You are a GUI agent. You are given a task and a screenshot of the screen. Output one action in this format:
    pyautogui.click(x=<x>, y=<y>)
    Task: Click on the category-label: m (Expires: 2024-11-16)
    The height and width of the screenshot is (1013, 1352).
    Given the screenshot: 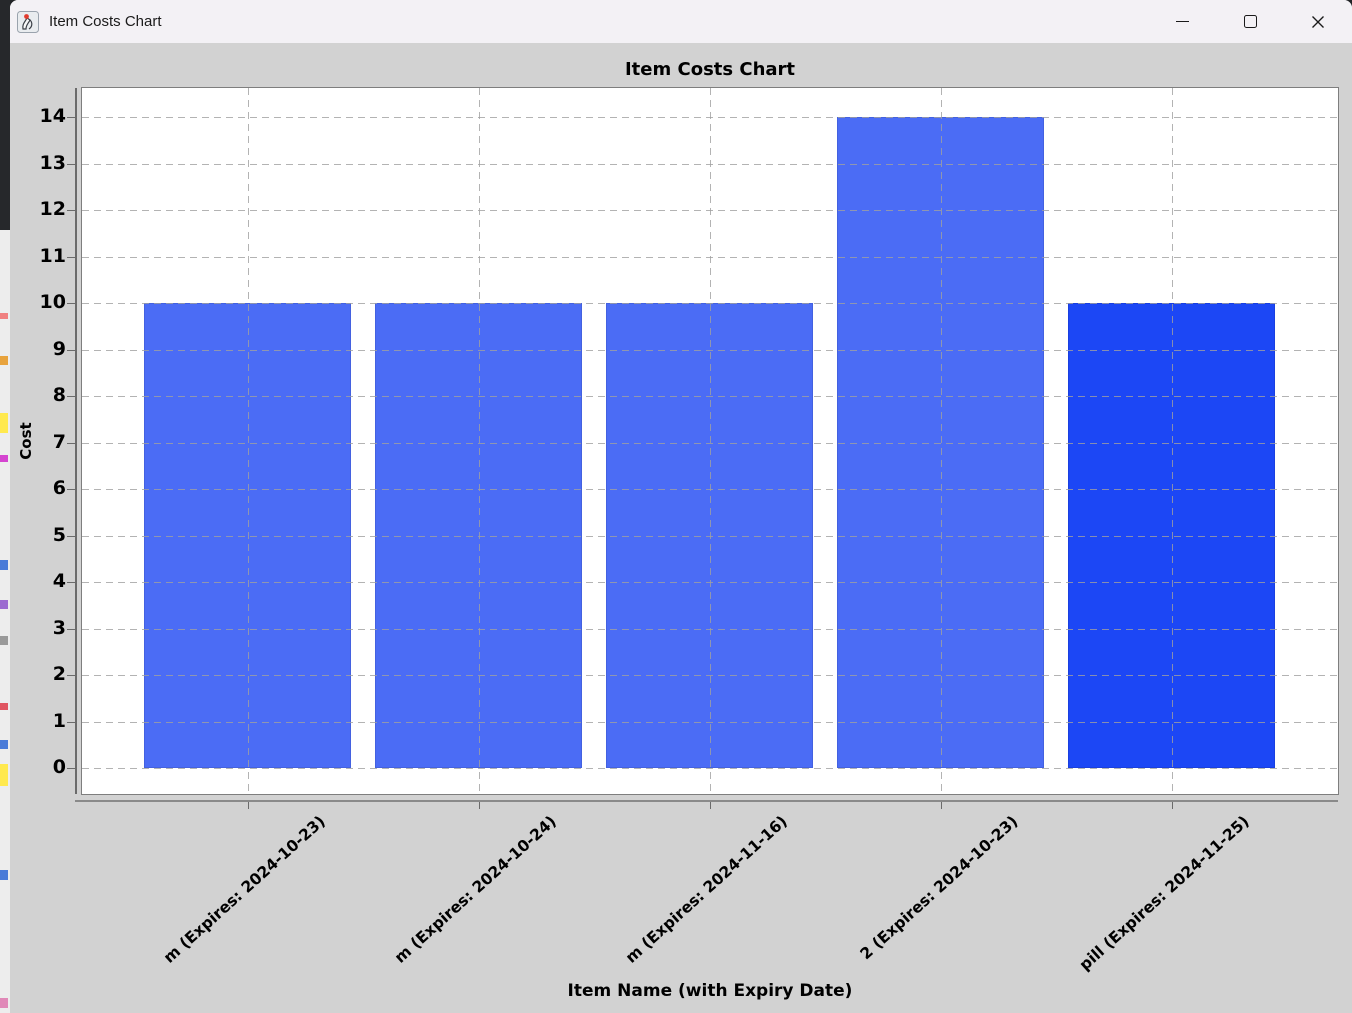 What is the action you would take?
    pyautogui.click(x=706, y=889)
    